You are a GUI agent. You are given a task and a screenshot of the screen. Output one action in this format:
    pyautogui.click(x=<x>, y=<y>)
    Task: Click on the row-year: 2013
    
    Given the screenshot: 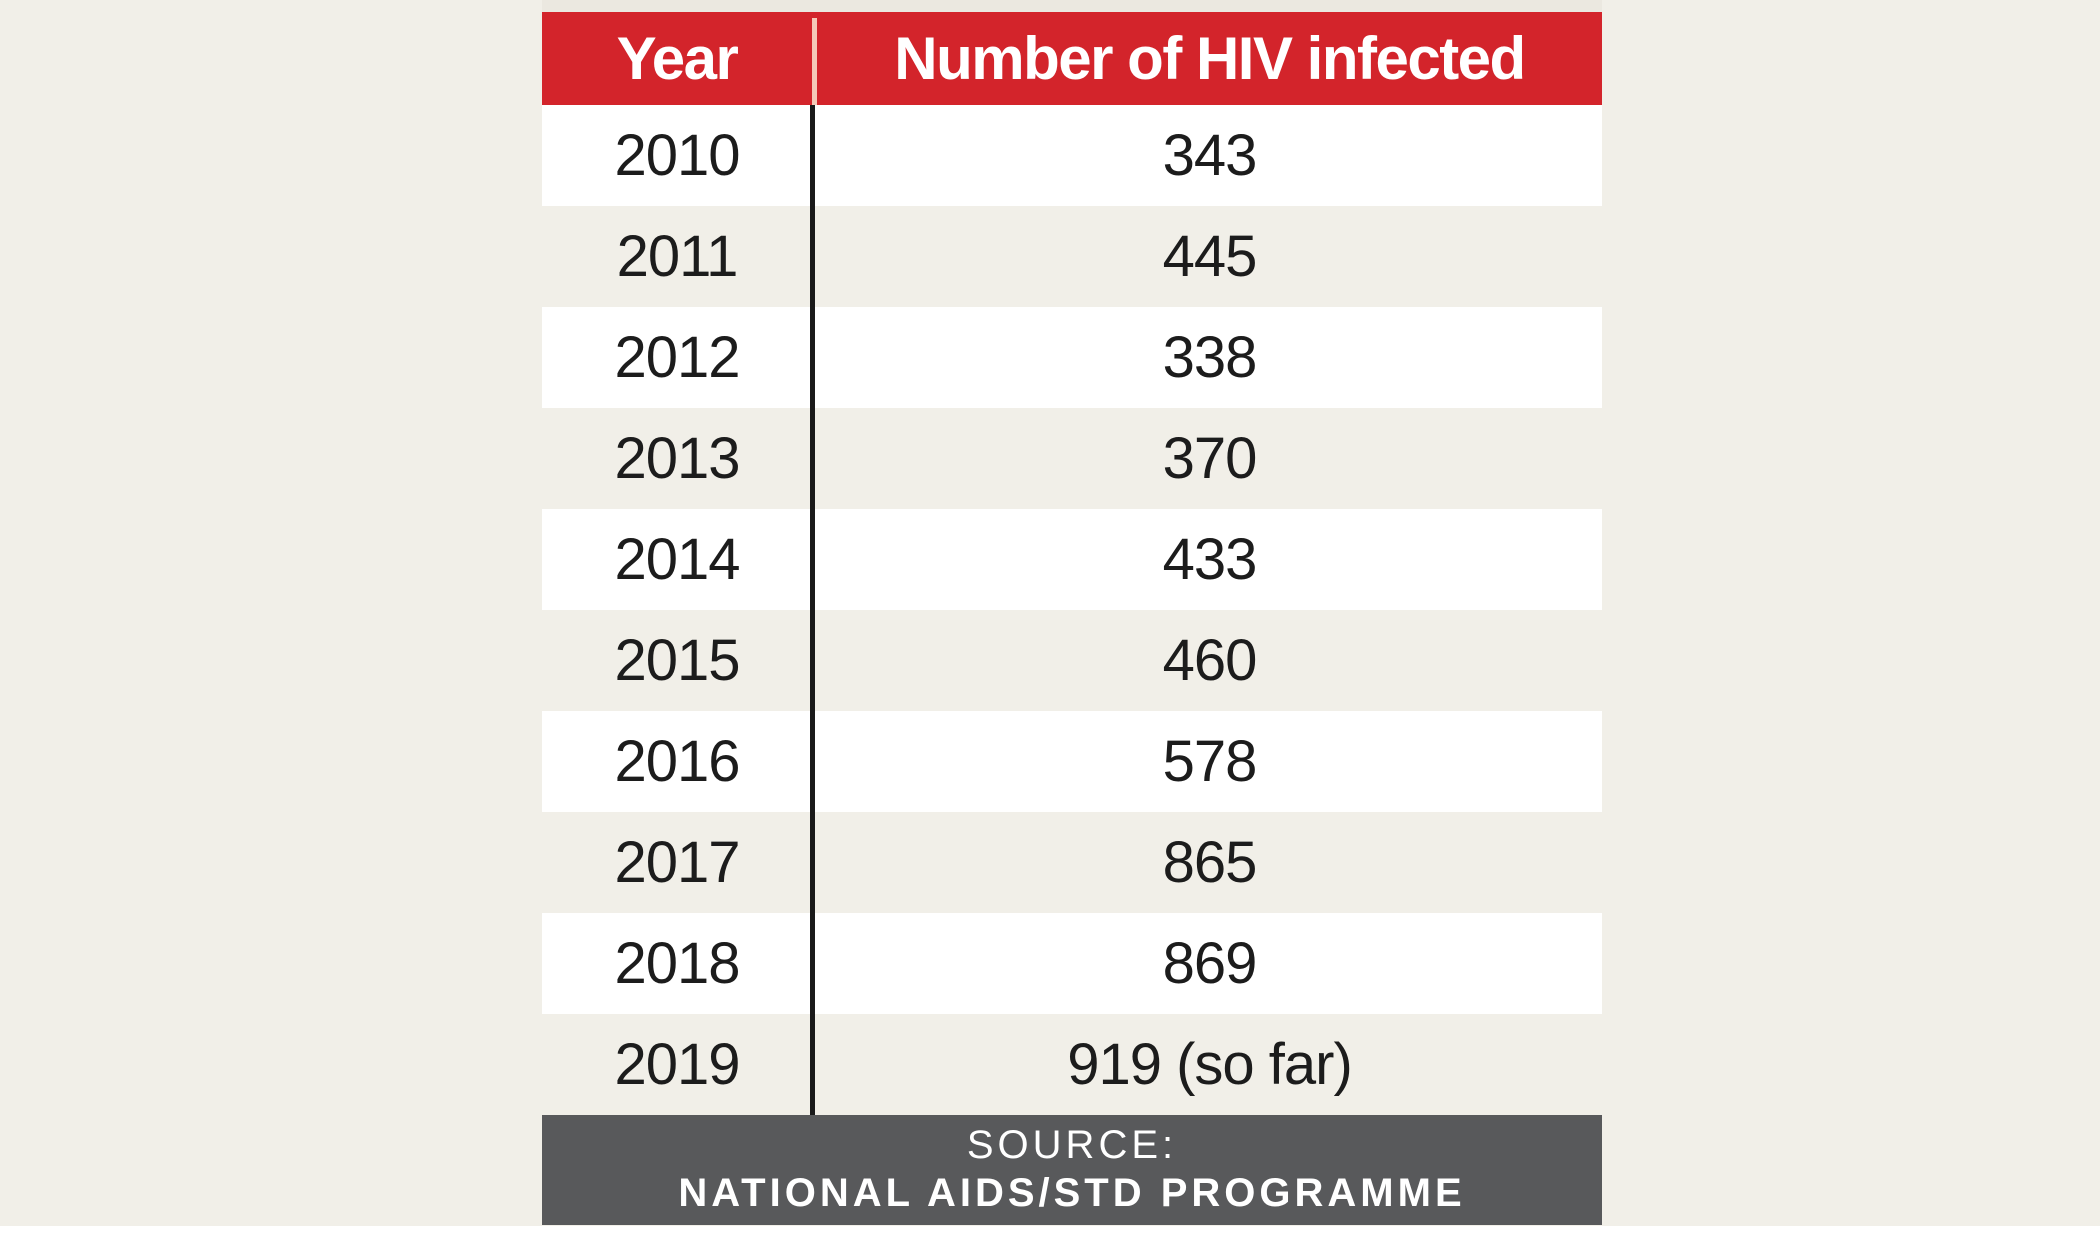 What is the action you would take?
    pyautogui.click(x=677, y=458)
    